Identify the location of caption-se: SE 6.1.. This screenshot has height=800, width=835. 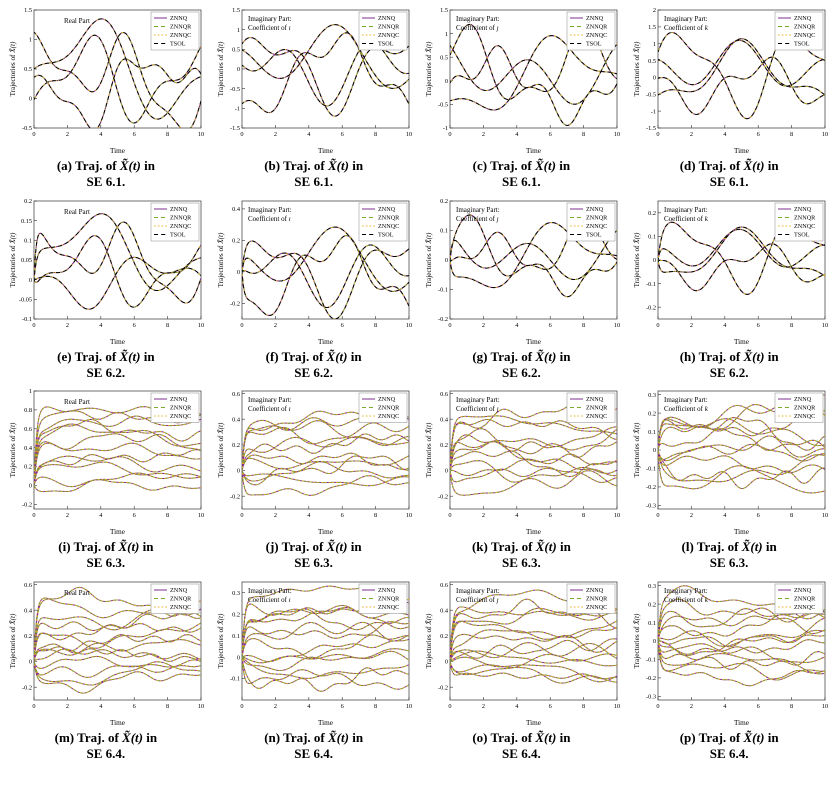
(521, 182).